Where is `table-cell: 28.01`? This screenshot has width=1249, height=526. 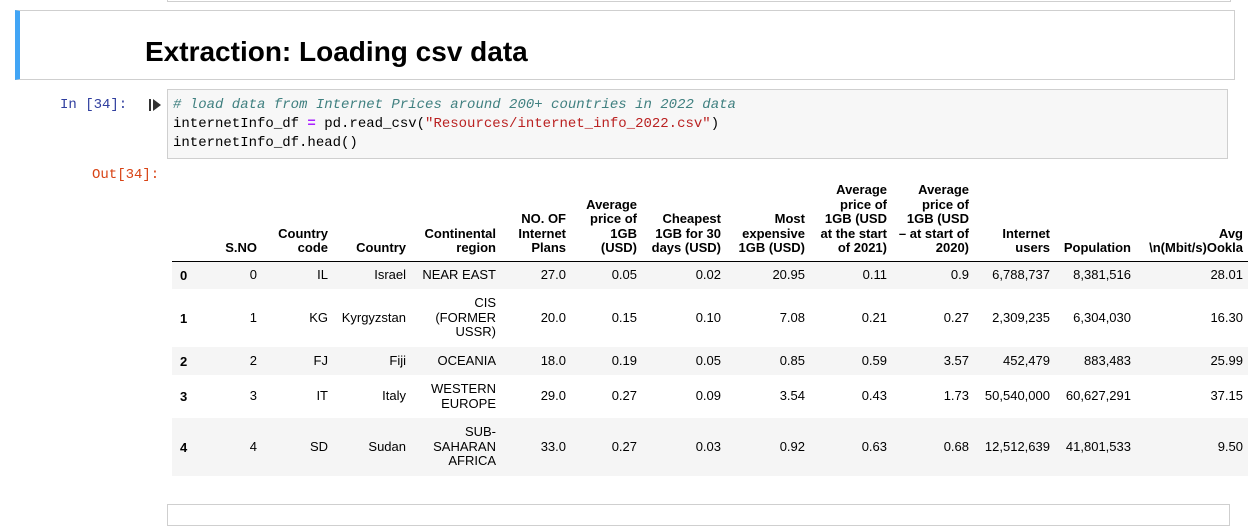 table-cell: 28.01 is located at coordinates (1226, 274).